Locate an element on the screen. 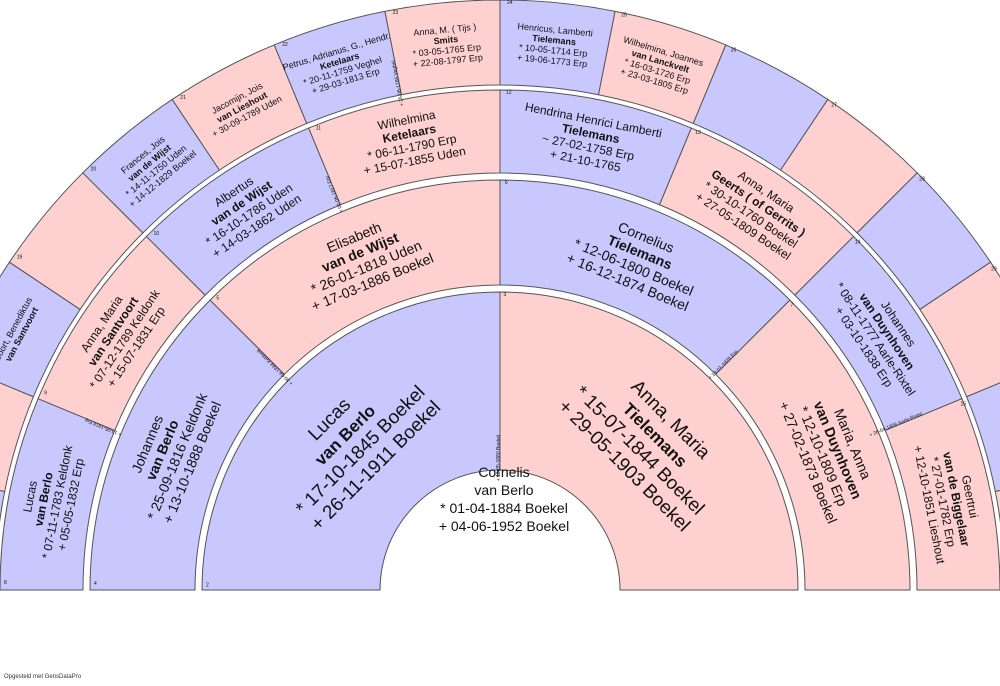 Image resolution: width=1000 pixels, height=686 pixels. ancestor-number-11: 11 is located at coordinates (318, 129).